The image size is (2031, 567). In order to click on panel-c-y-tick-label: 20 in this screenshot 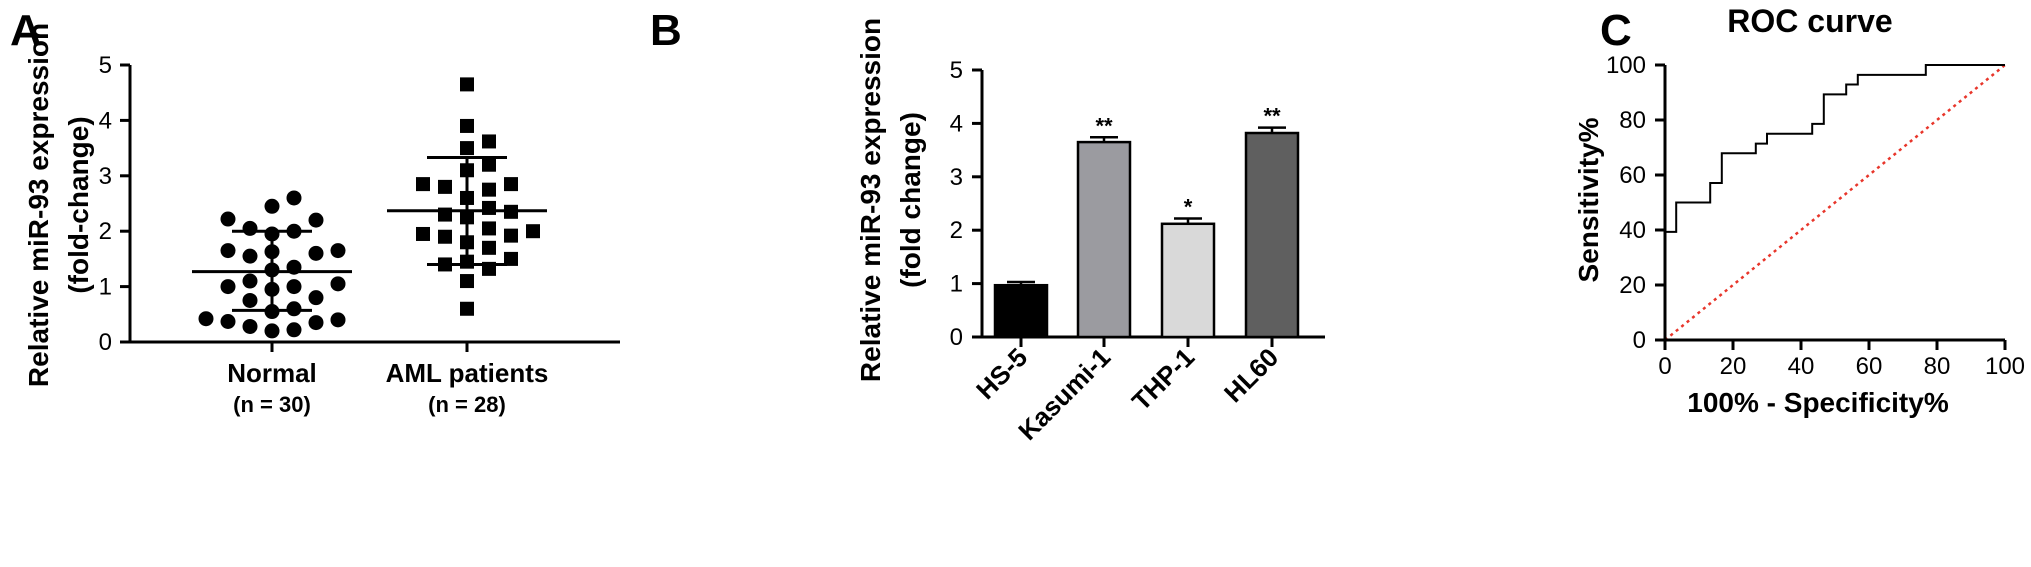, I will do `click(1632, 285)`.